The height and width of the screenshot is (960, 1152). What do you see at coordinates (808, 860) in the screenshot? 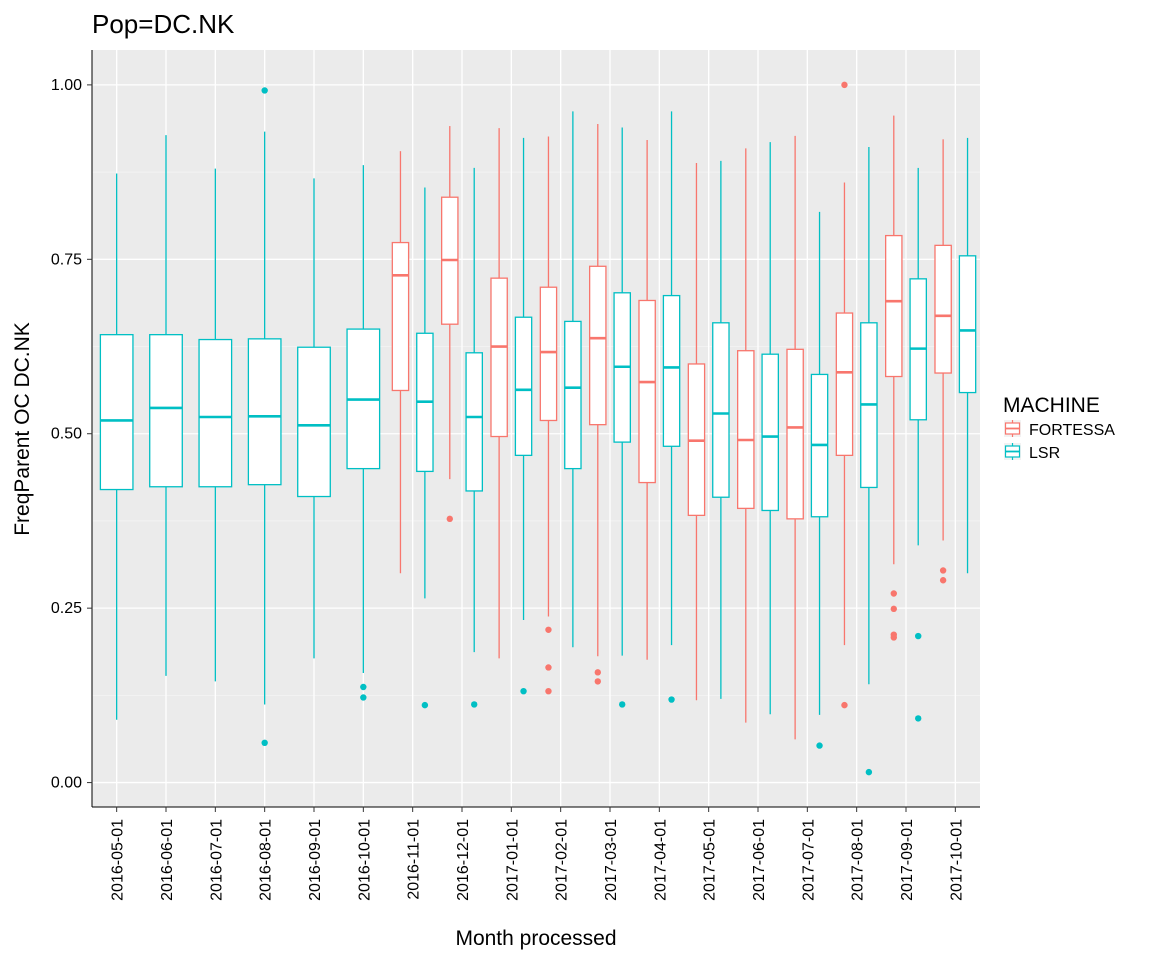
I see `x-tick-label: 2017-07-01` at bounding box center [808, 860].